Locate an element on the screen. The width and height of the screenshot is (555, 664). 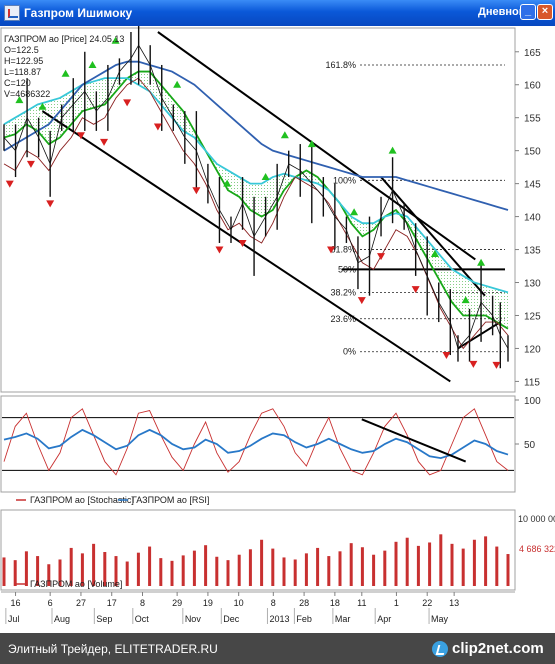
x-tick-label: 6 is located at coordinates (50, 603).